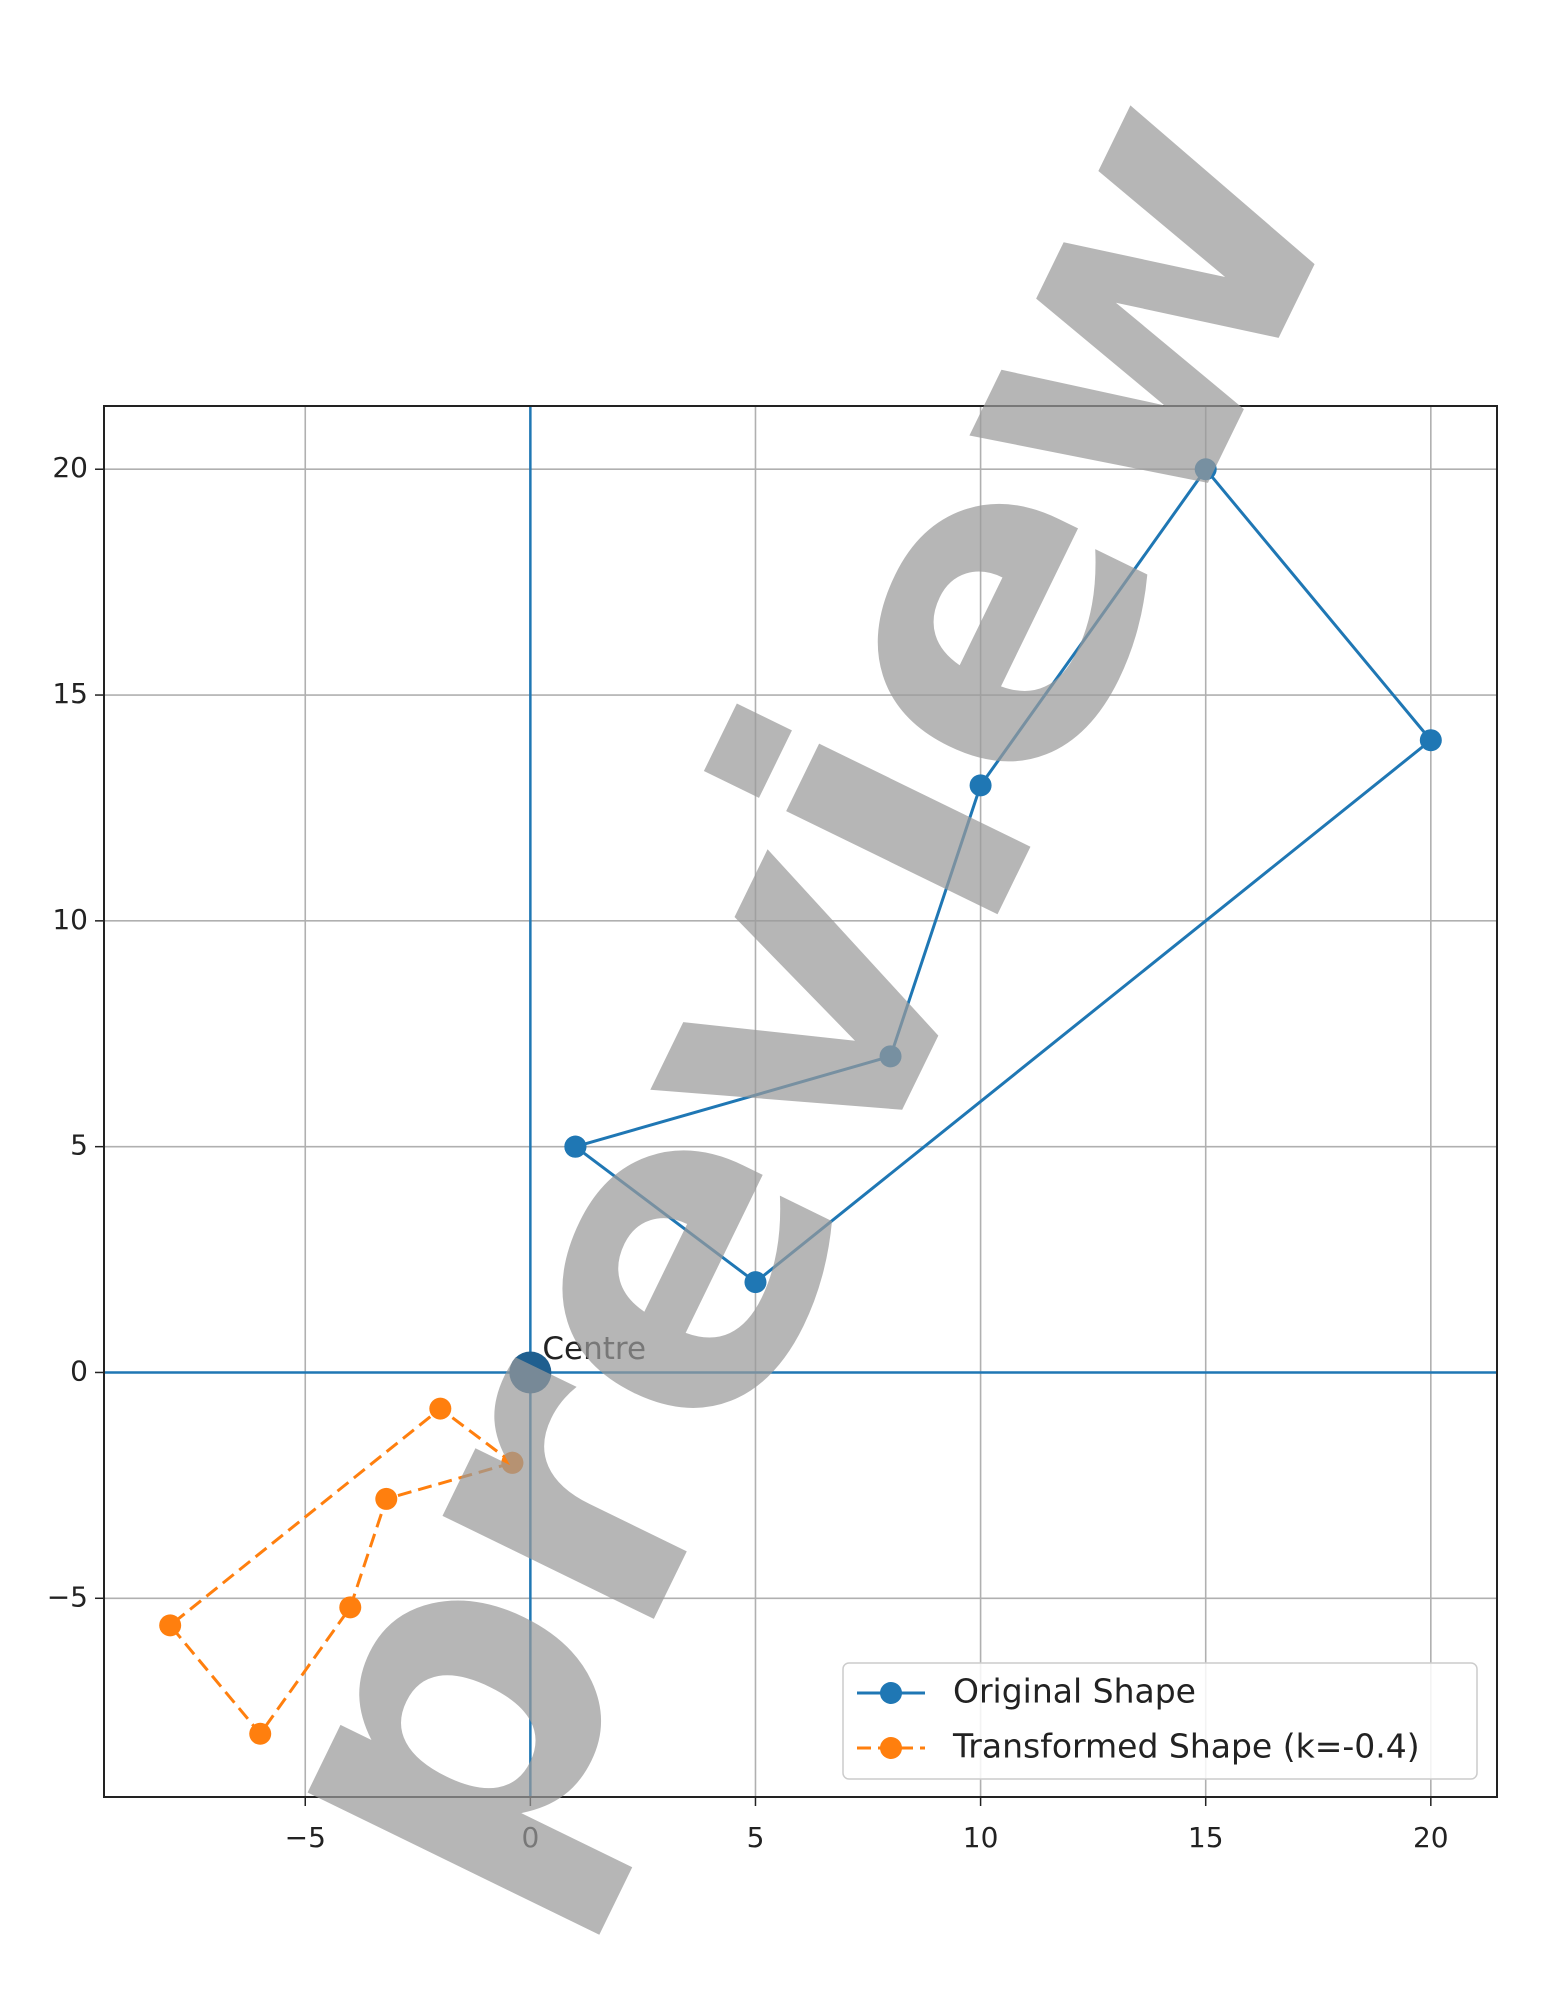 This screenshot has width=1545, height=2000. What do you see at coordinates (70, 467) in the screenshot?
I see `y-tick-label: 20` at bounding box center [70, 467].